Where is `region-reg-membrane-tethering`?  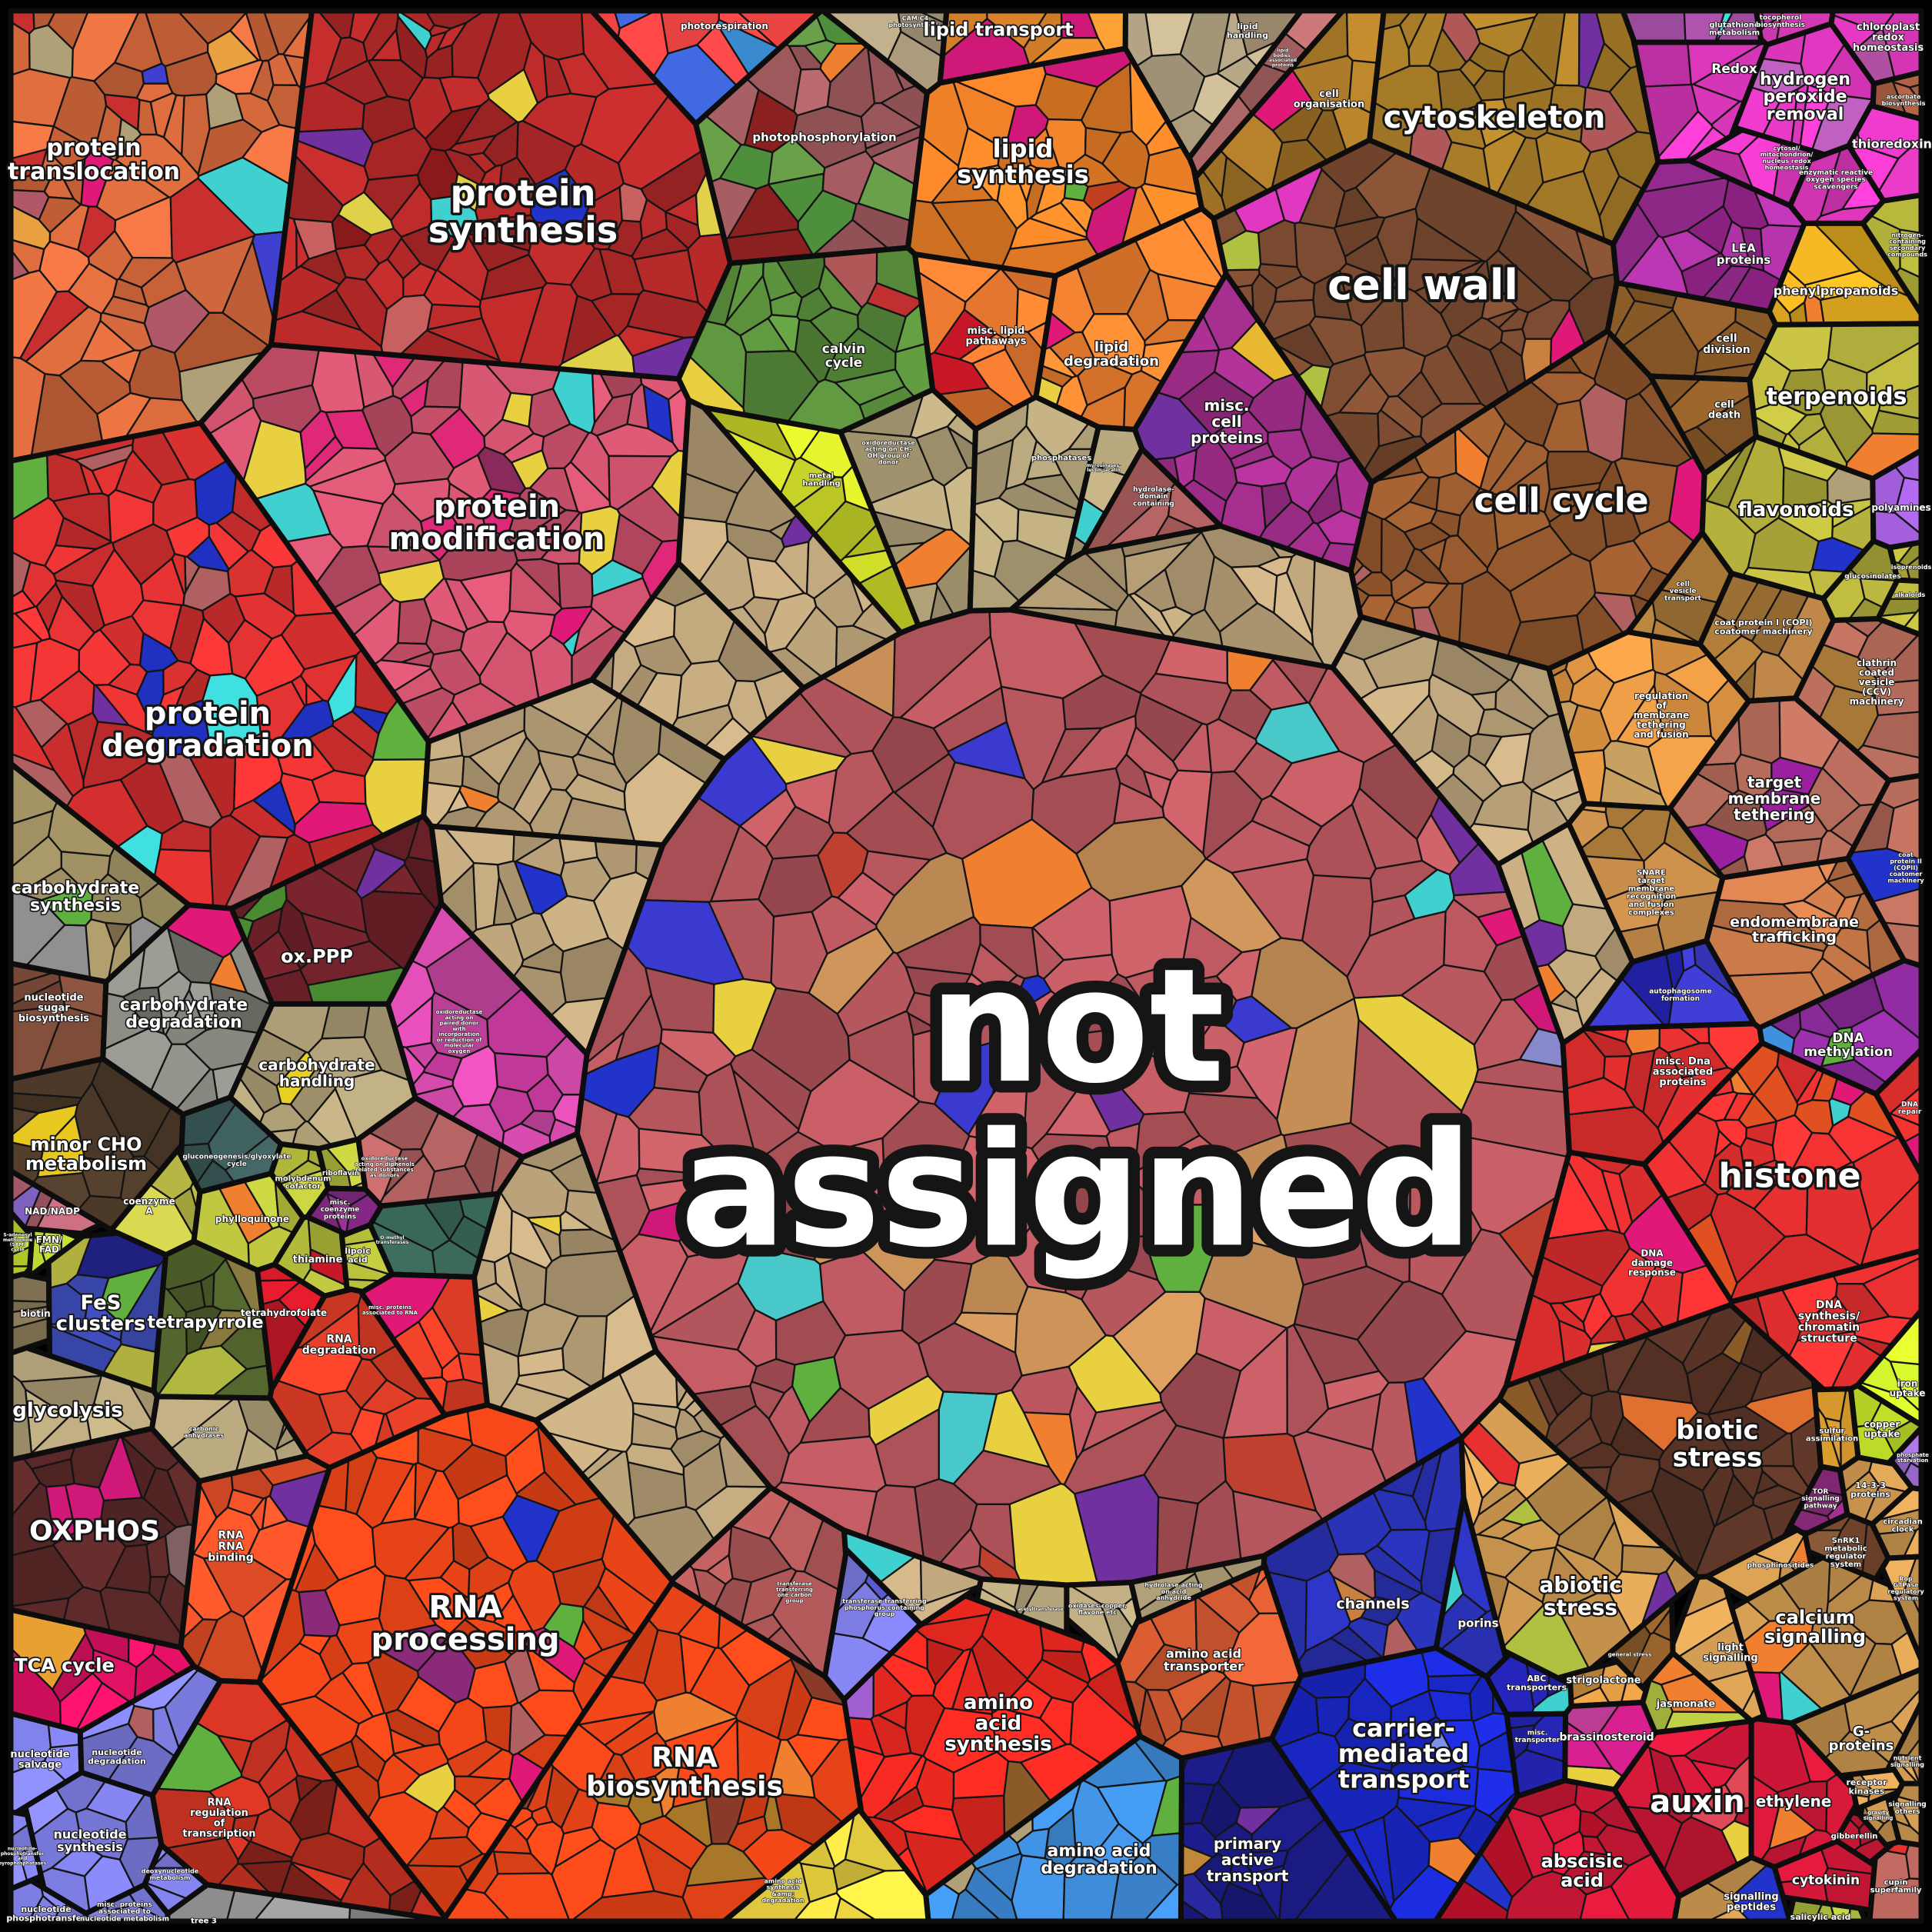 region-reg-membrane-tethering is located at coordinates (1649, 720).